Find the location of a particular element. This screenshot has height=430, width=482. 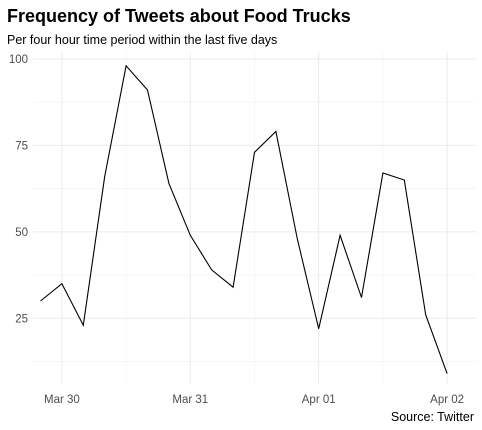

y-axis-ticks: 25 50 75 100 is located at coordinates (18, 189).